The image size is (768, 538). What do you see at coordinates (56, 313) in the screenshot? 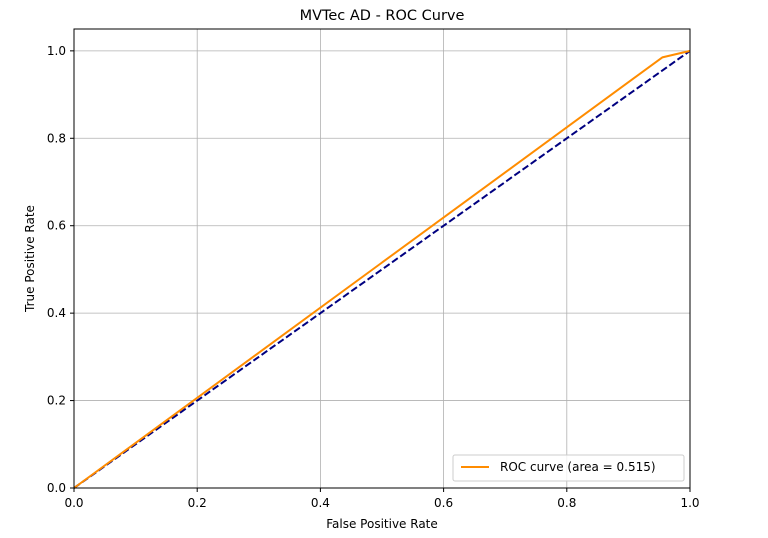
I see `y-tick-label: 0.4` at bounding box center [56, 313].